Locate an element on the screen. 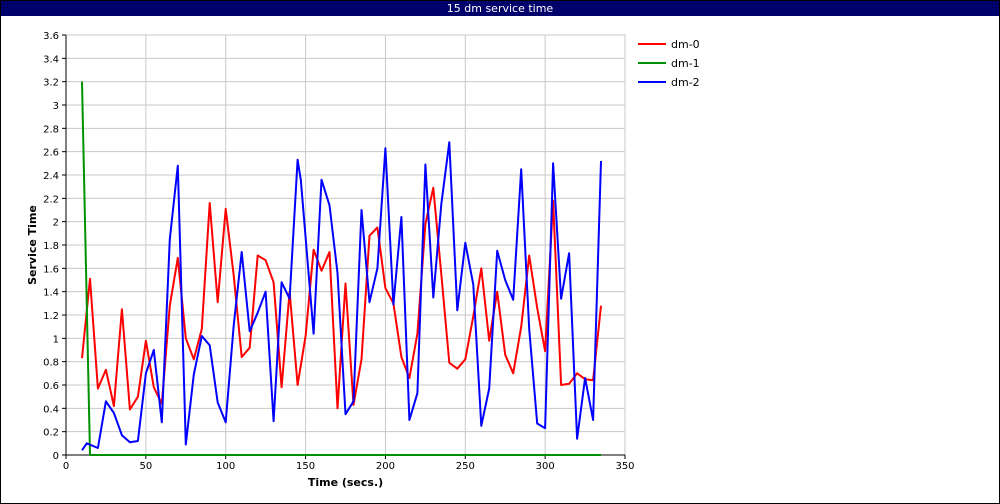  legend: dm-0 dm-1 dm-2 is located at coordinates (669, 63).